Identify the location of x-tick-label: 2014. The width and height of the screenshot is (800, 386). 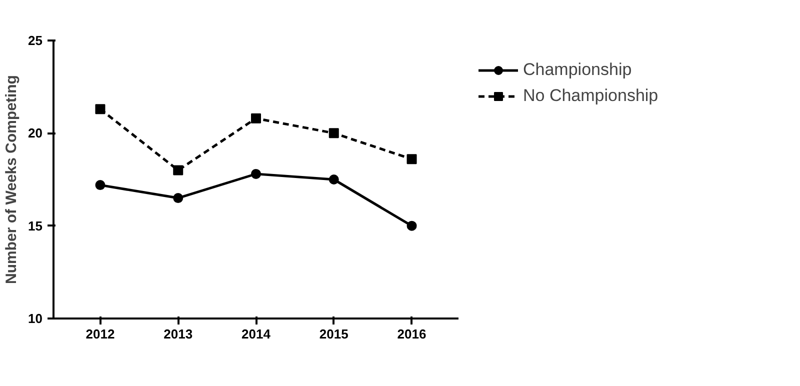
(257, 334).